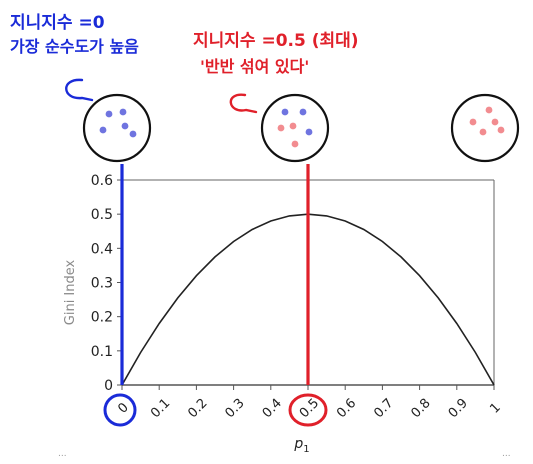  I want to click on sample-circle-pure-blue, so click(117, 128).